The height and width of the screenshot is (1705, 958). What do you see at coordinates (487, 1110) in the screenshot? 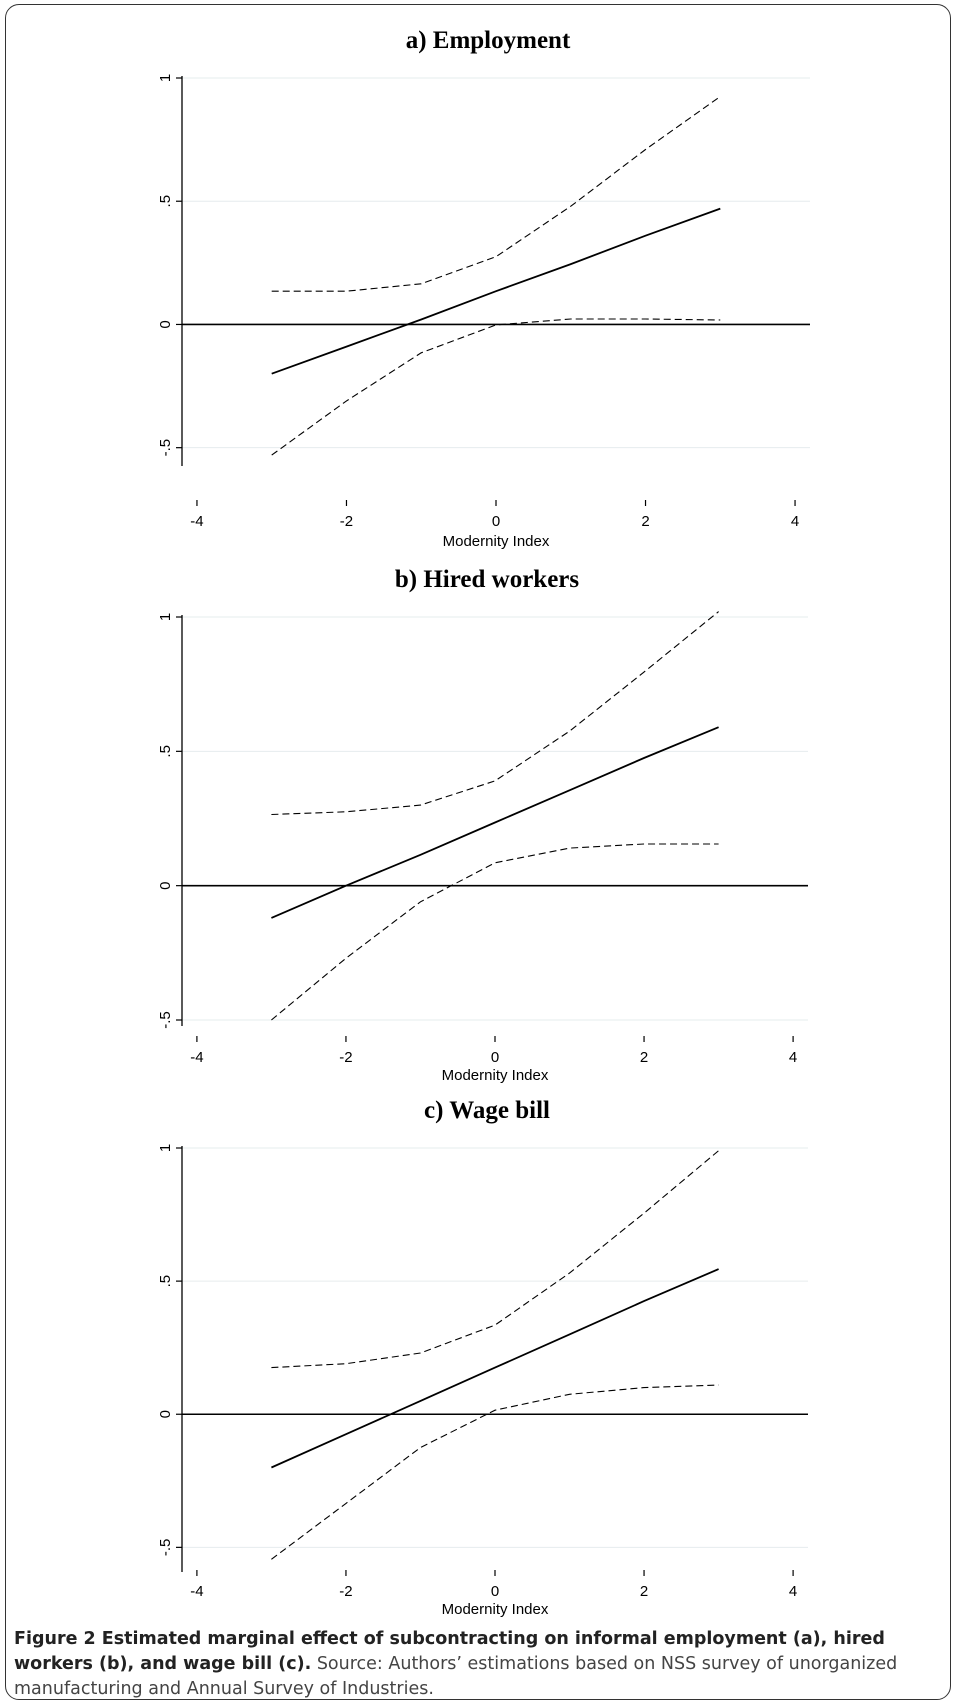
I see `chart-title: c) Wage bill` at bounding box center [487, 1110].